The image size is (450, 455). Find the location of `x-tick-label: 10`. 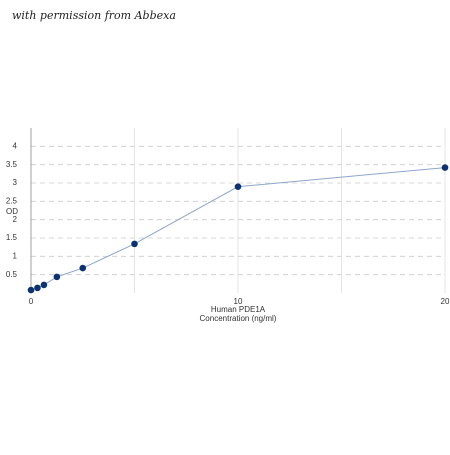

x-tick-label: 10 is located at coordinates (238, 301).